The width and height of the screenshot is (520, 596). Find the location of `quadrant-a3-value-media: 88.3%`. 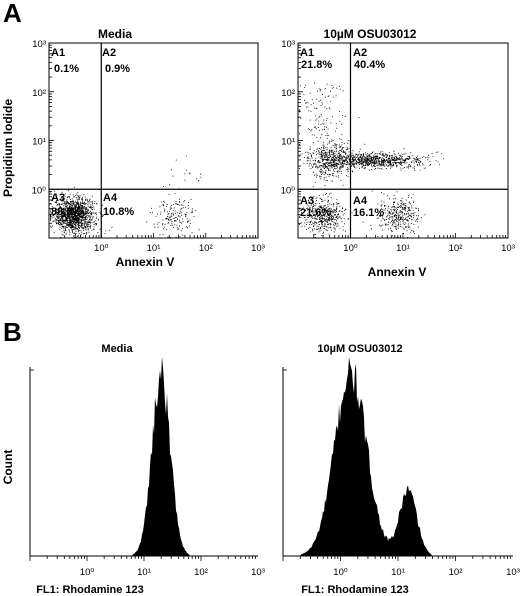

quadrant-a3-value-media: 88.3% is located at coordinates (66, 212).